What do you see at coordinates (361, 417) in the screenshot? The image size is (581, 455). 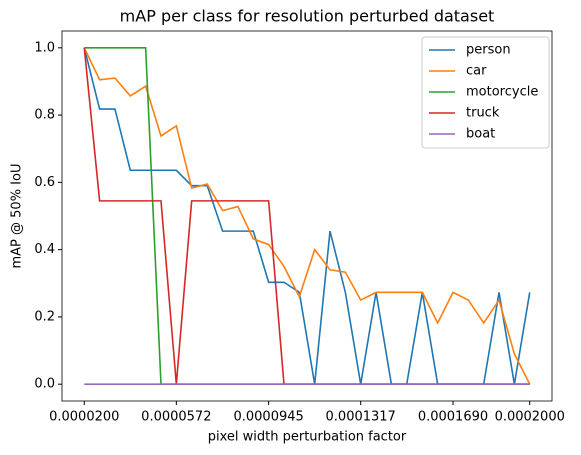 I see `x-tick-label: 0.0001317` at bounding box center [361, 417].